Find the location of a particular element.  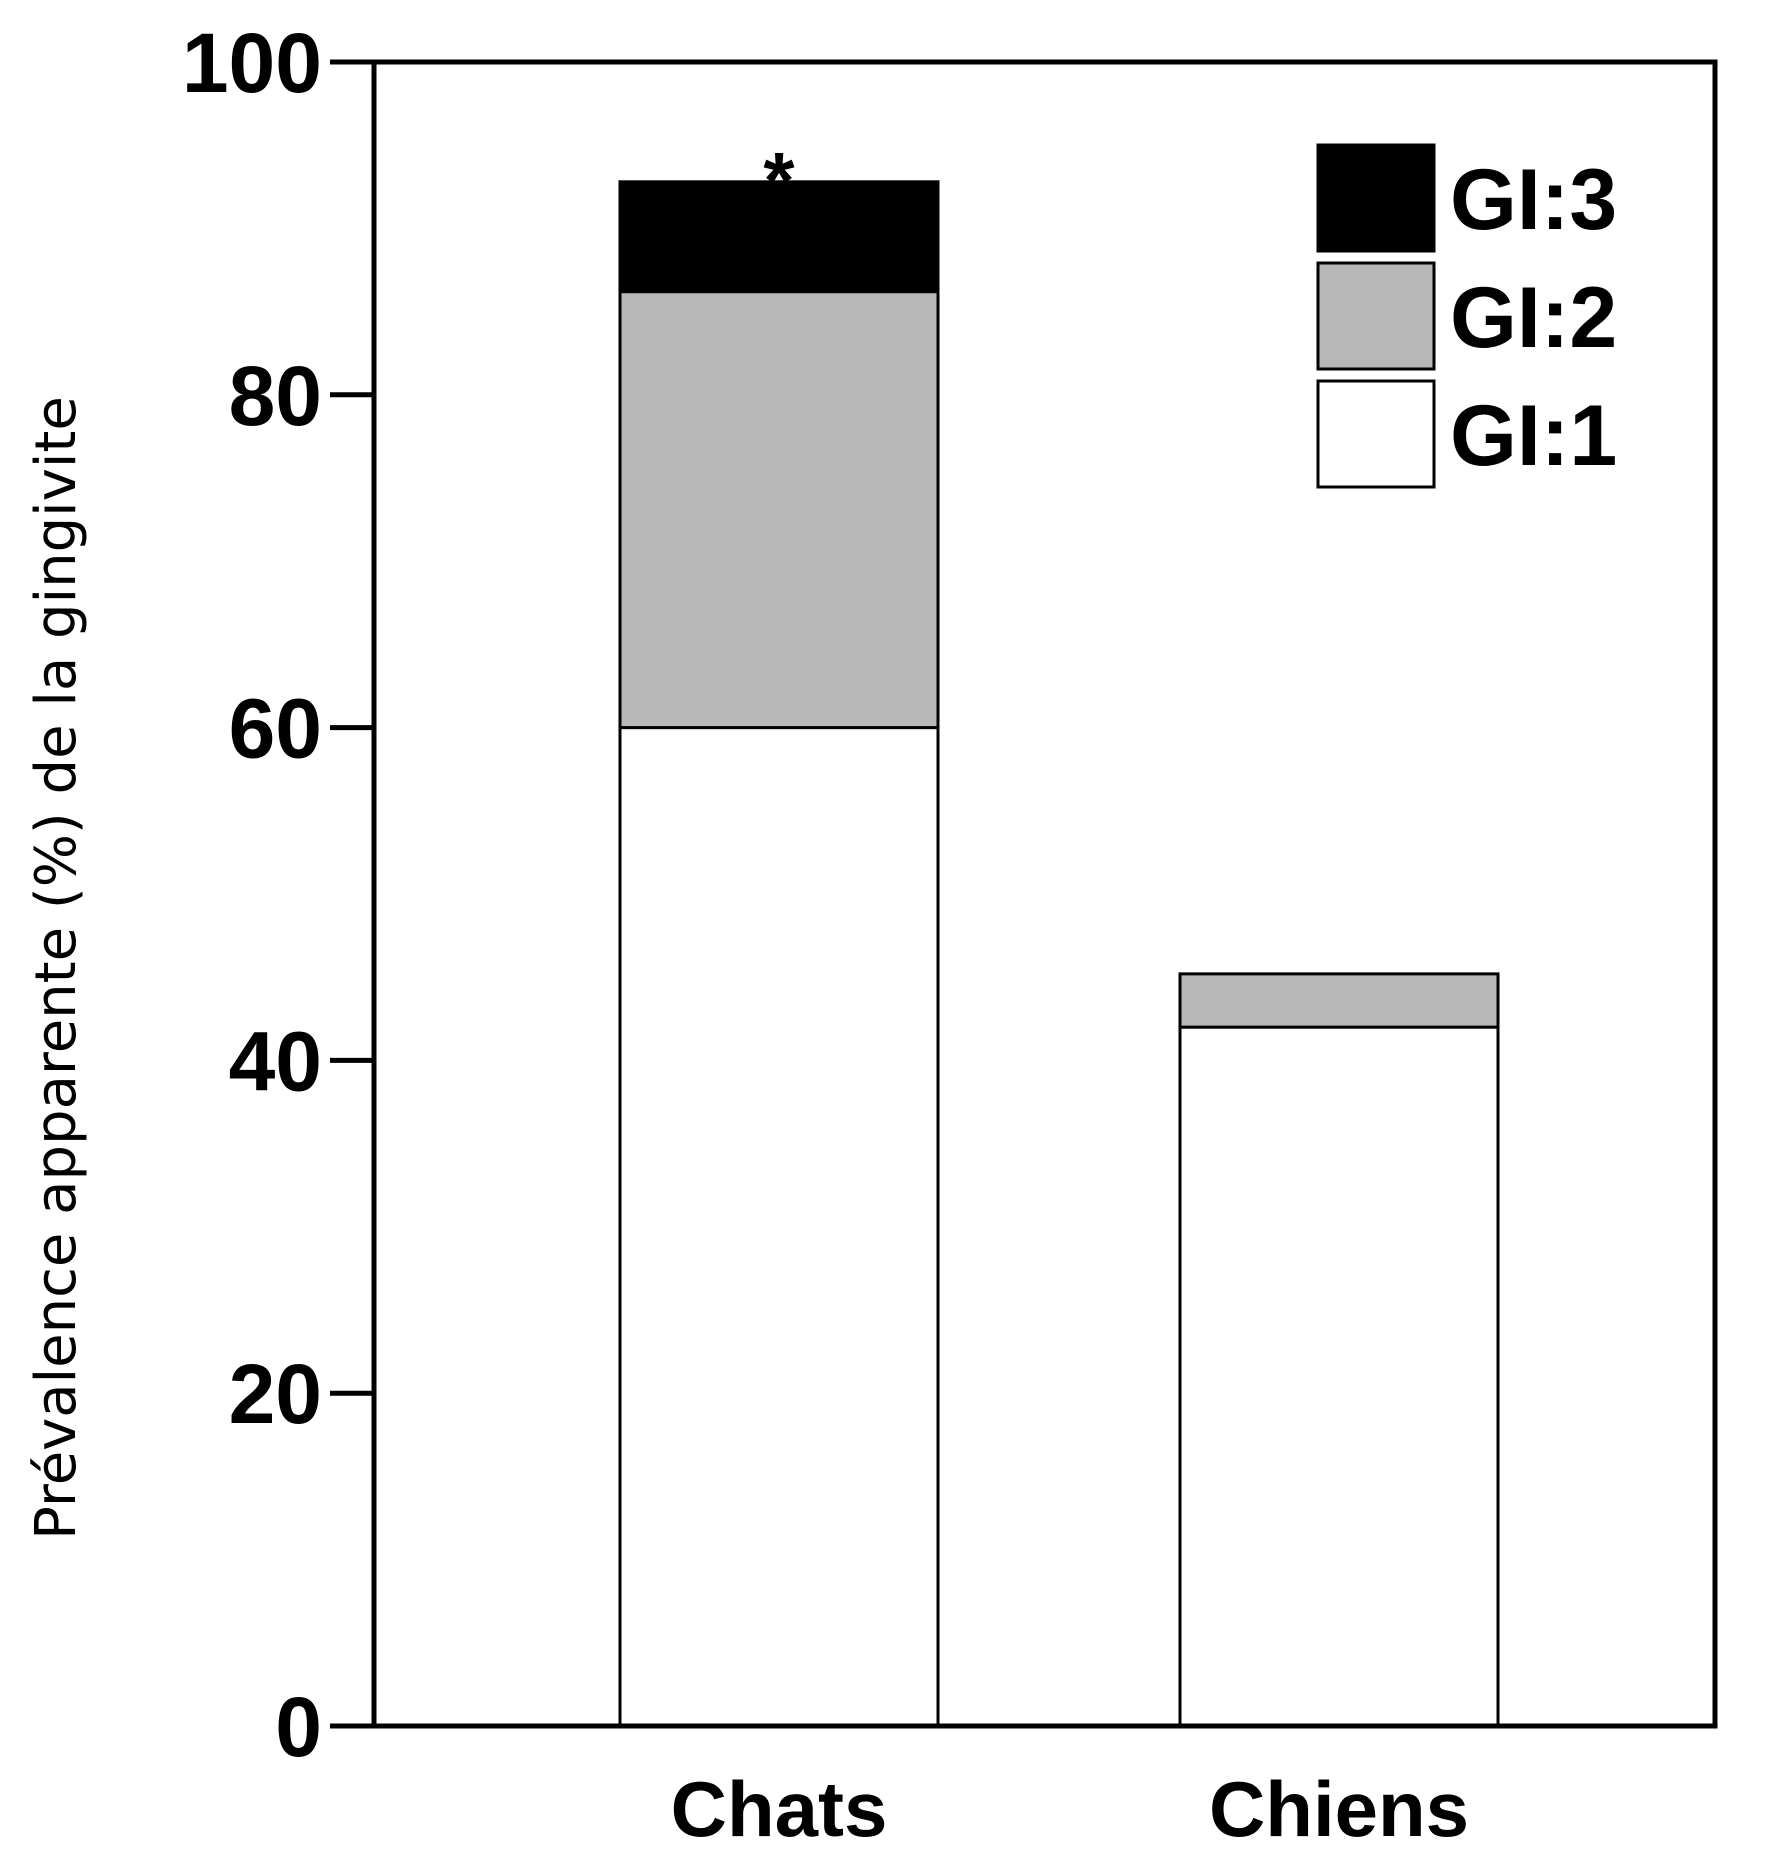

legend-label-gi-1: GI:1 is located at coordinates (1533, 436).